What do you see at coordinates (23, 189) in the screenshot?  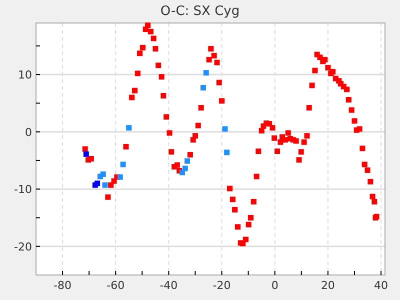 I see `y-tick-label: -10` at bounding box center [23, 189].